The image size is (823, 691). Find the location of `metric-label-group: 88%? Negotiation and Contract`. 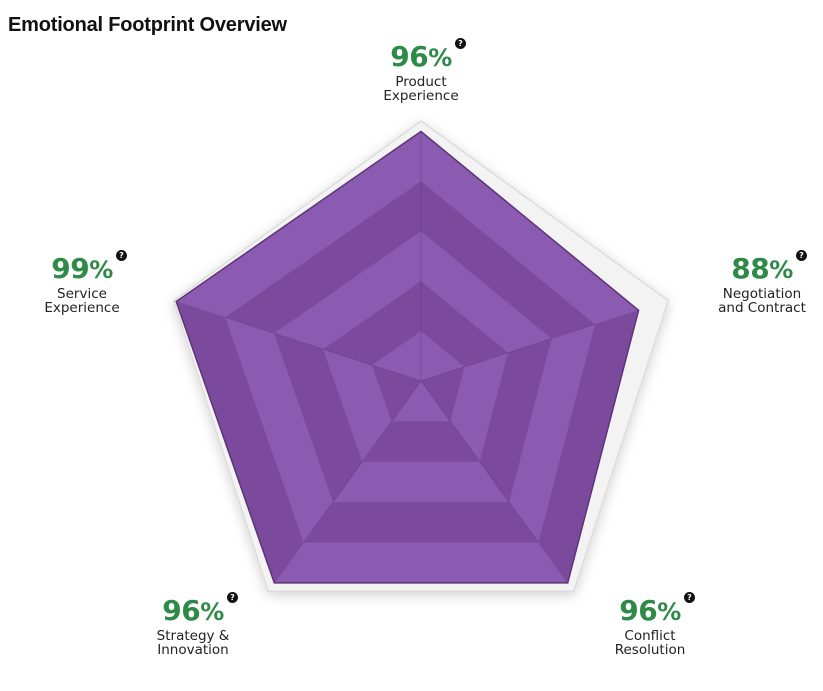

metric-label-group: 88%? Negotiation and Contract is located at coordinates (750, 283).